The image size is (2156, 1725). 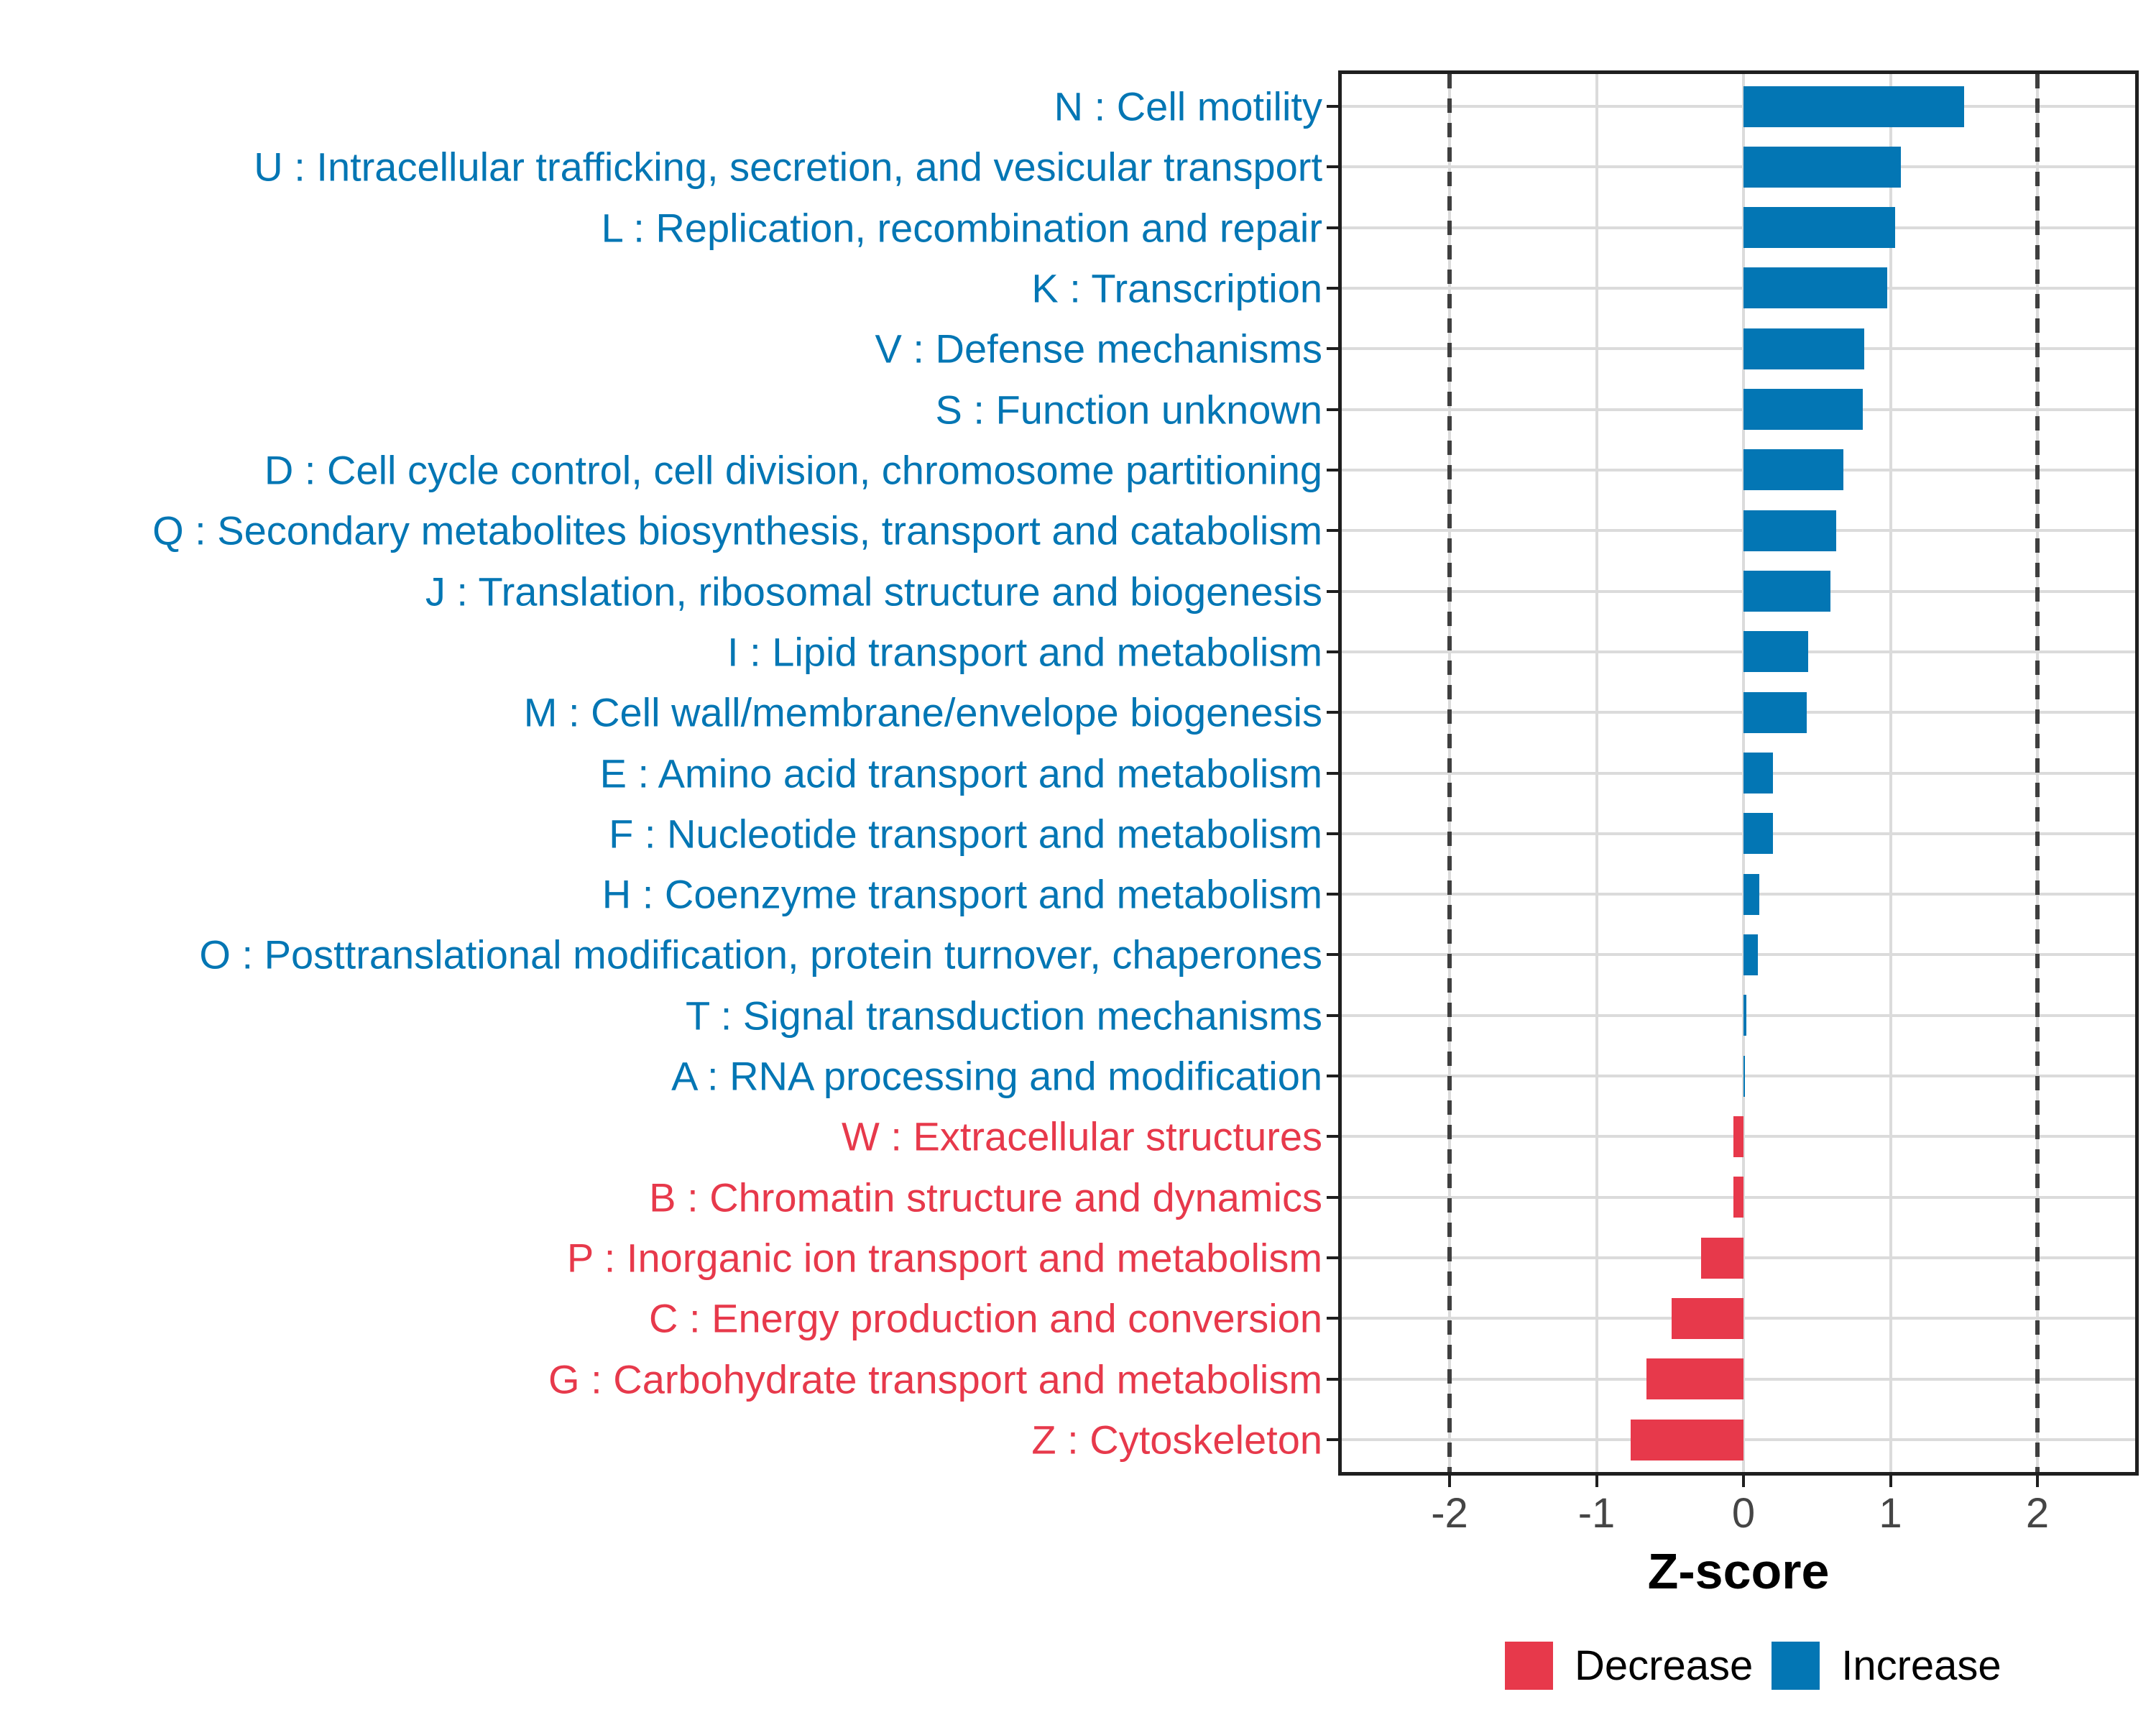 I want to click on legend: Decrease Increase, so click(x=1763, y=1666).